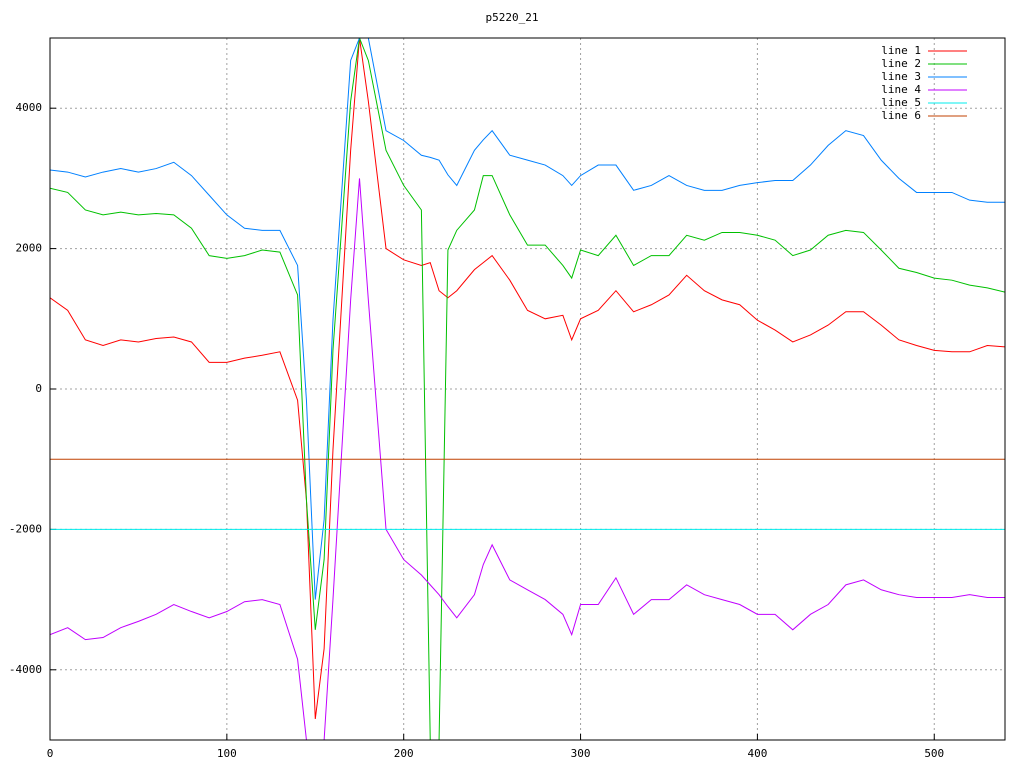 Image resolution: width=1024 pixels, height=768 pixels. I want to click on legend-label: line 6, so click(901, 115).